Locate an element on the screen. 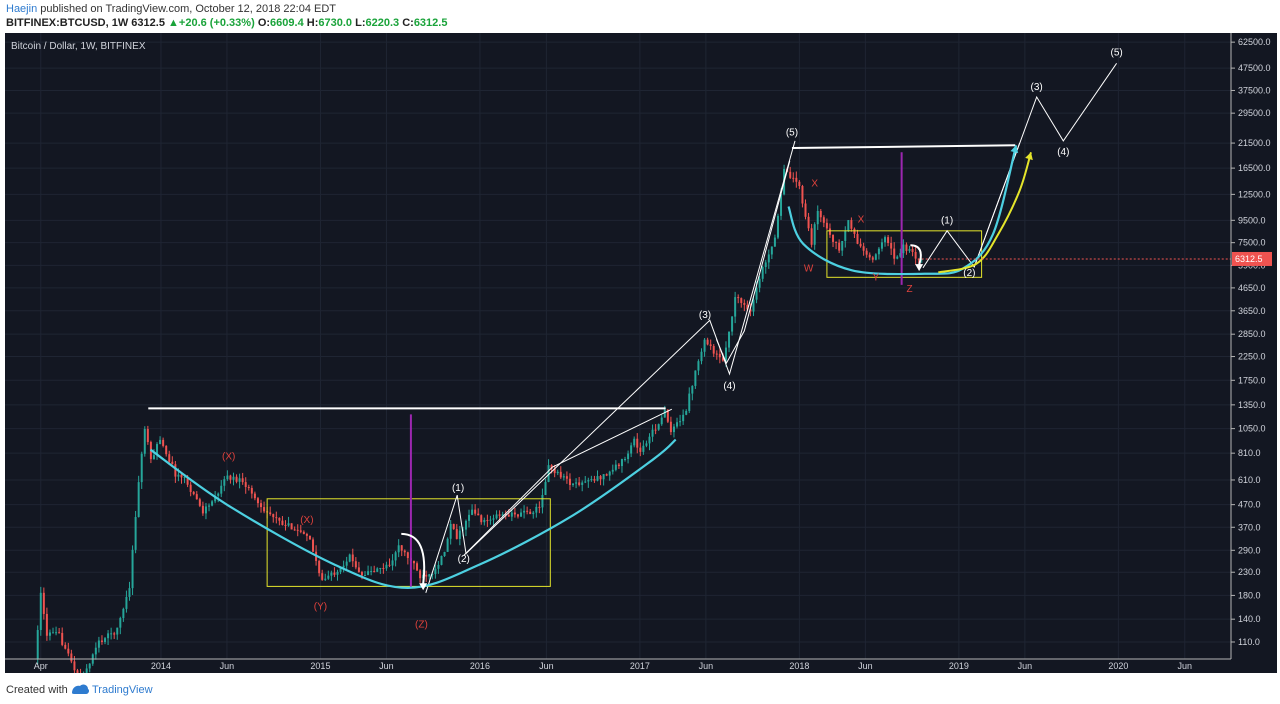  price-tick-label: 9500.0 is located at coordinates (1252, 220).